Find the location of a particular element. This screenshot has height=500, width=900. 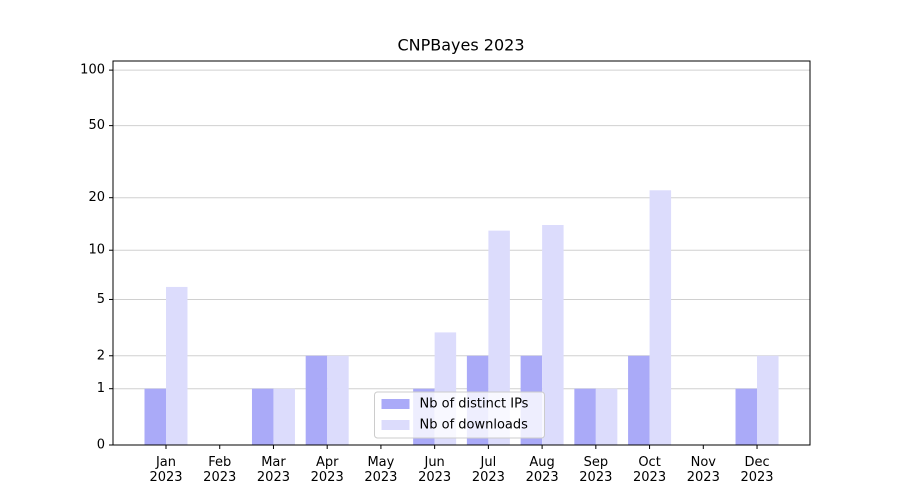

chart-title: CNPBayes 2023 is located at coordinates (460, 45).